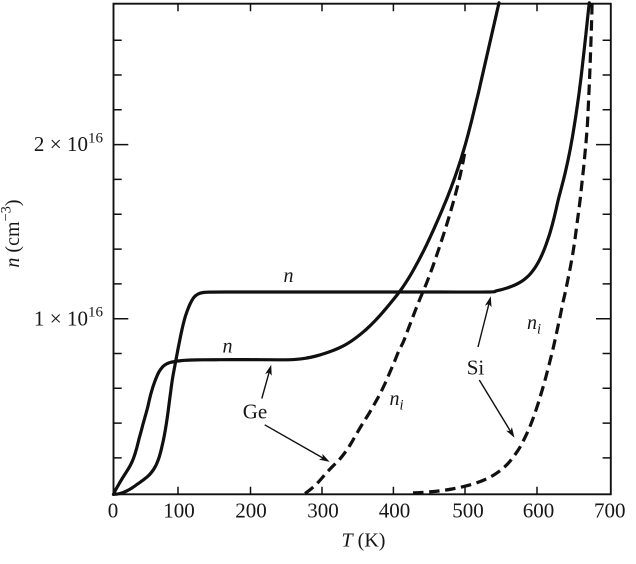 The height and width of the screenshot is (564, 636). What do you see at coordinates (610, 511) in the screenshot?
I see `svg-text: 700` at bounding box center [610, 511].